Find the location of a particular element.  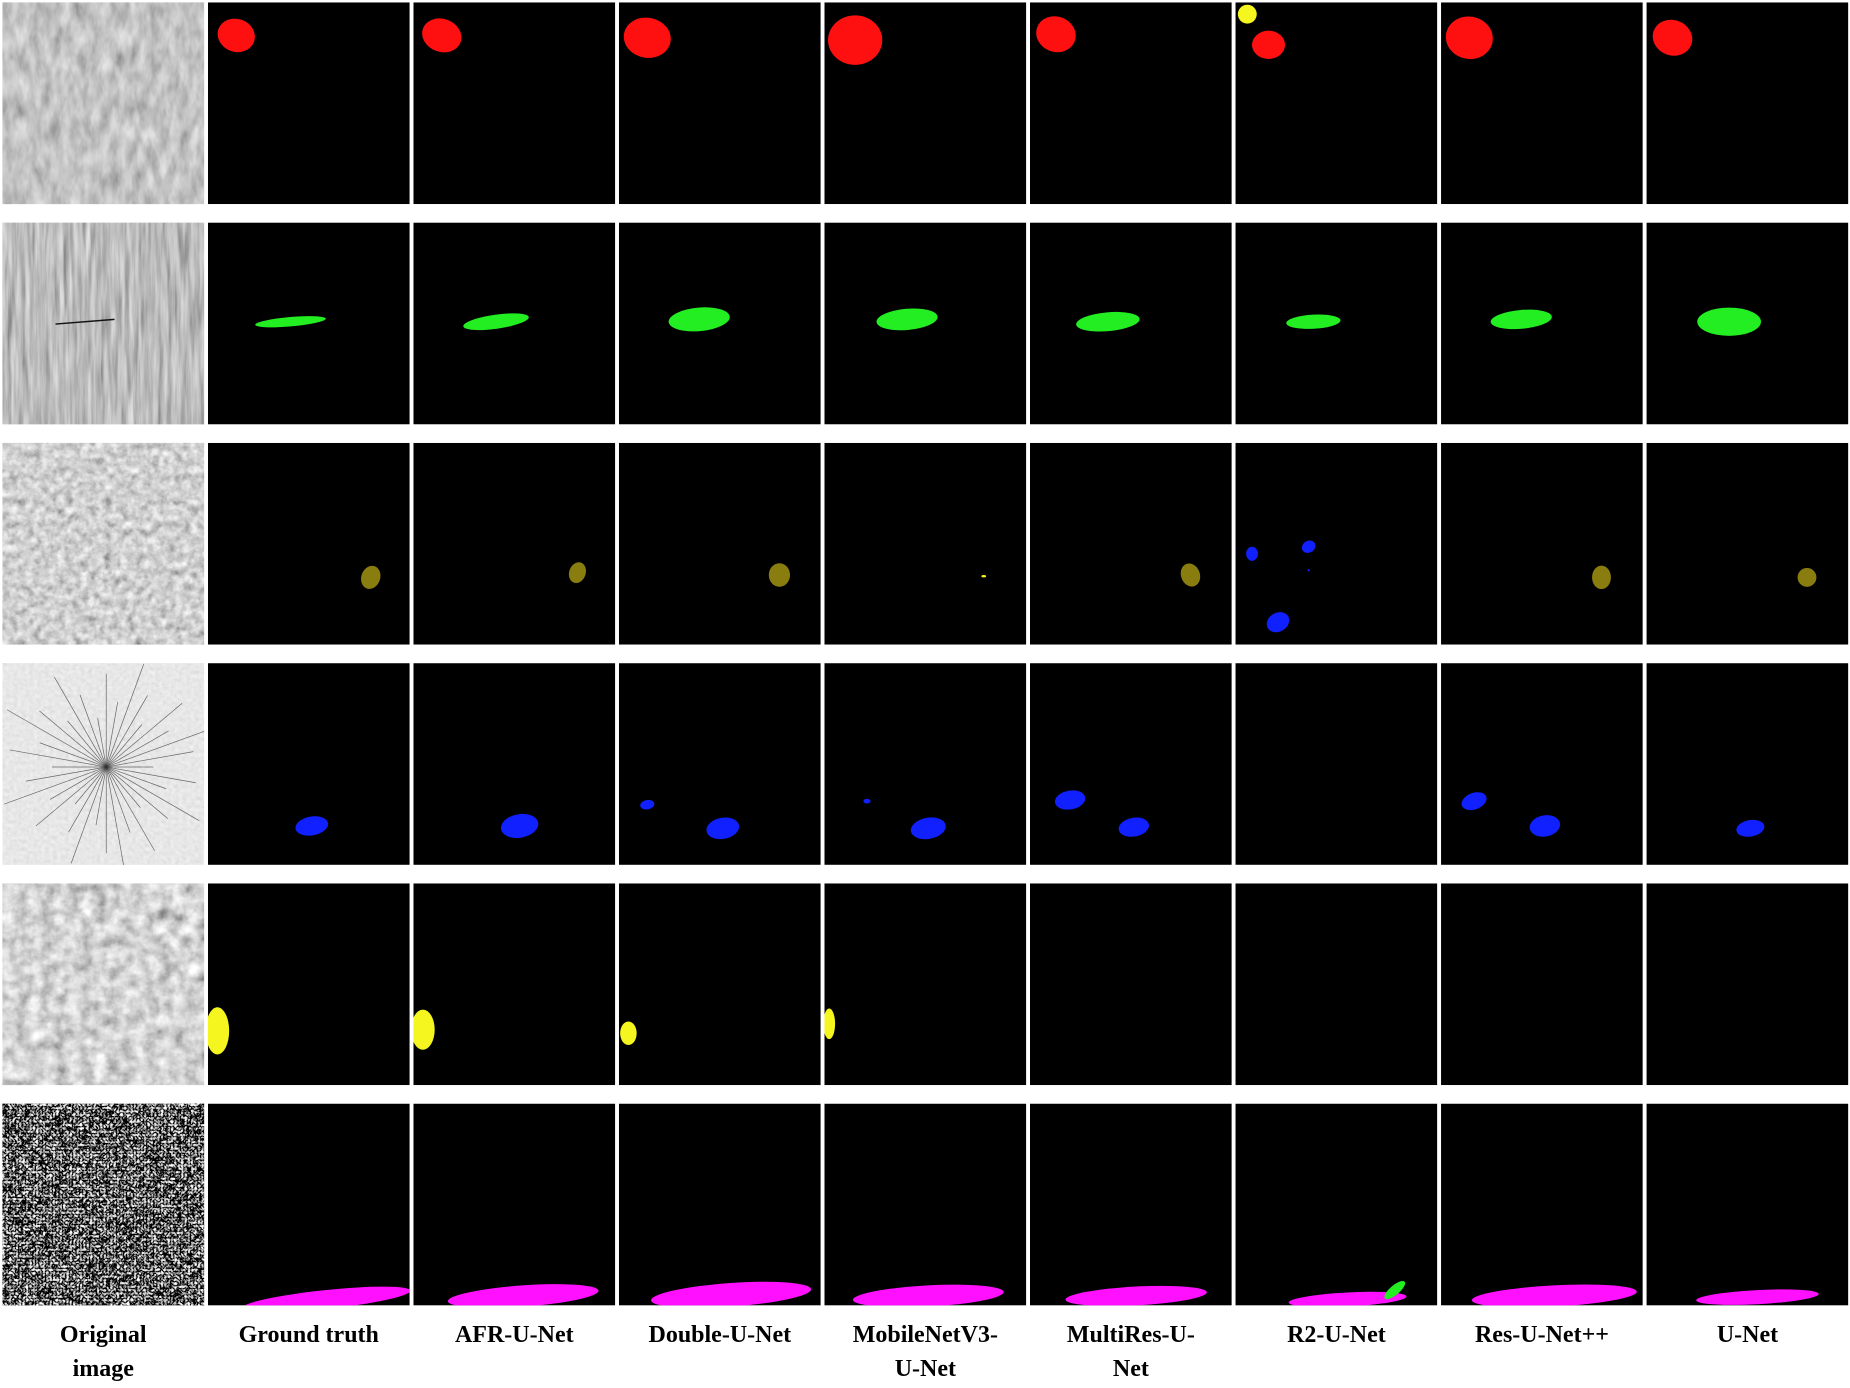

column-label: Ground truth is located at coordinates (308, 1335).